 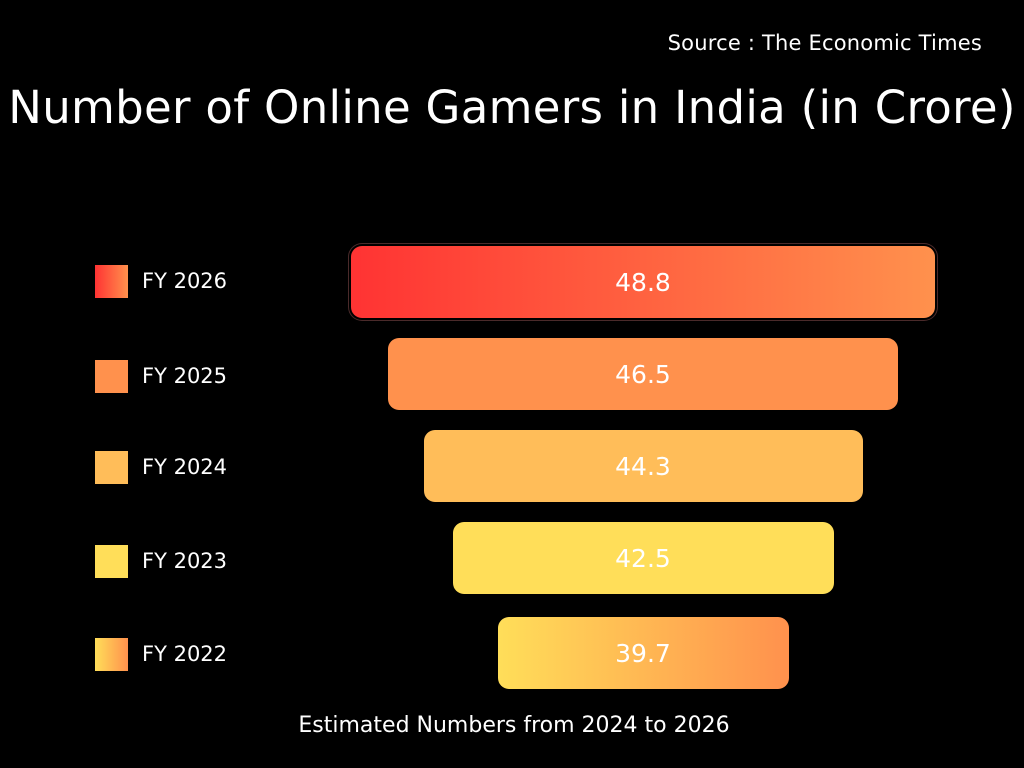 I want to click on bar-value-label: 39.7, so click(x=643, y=653).